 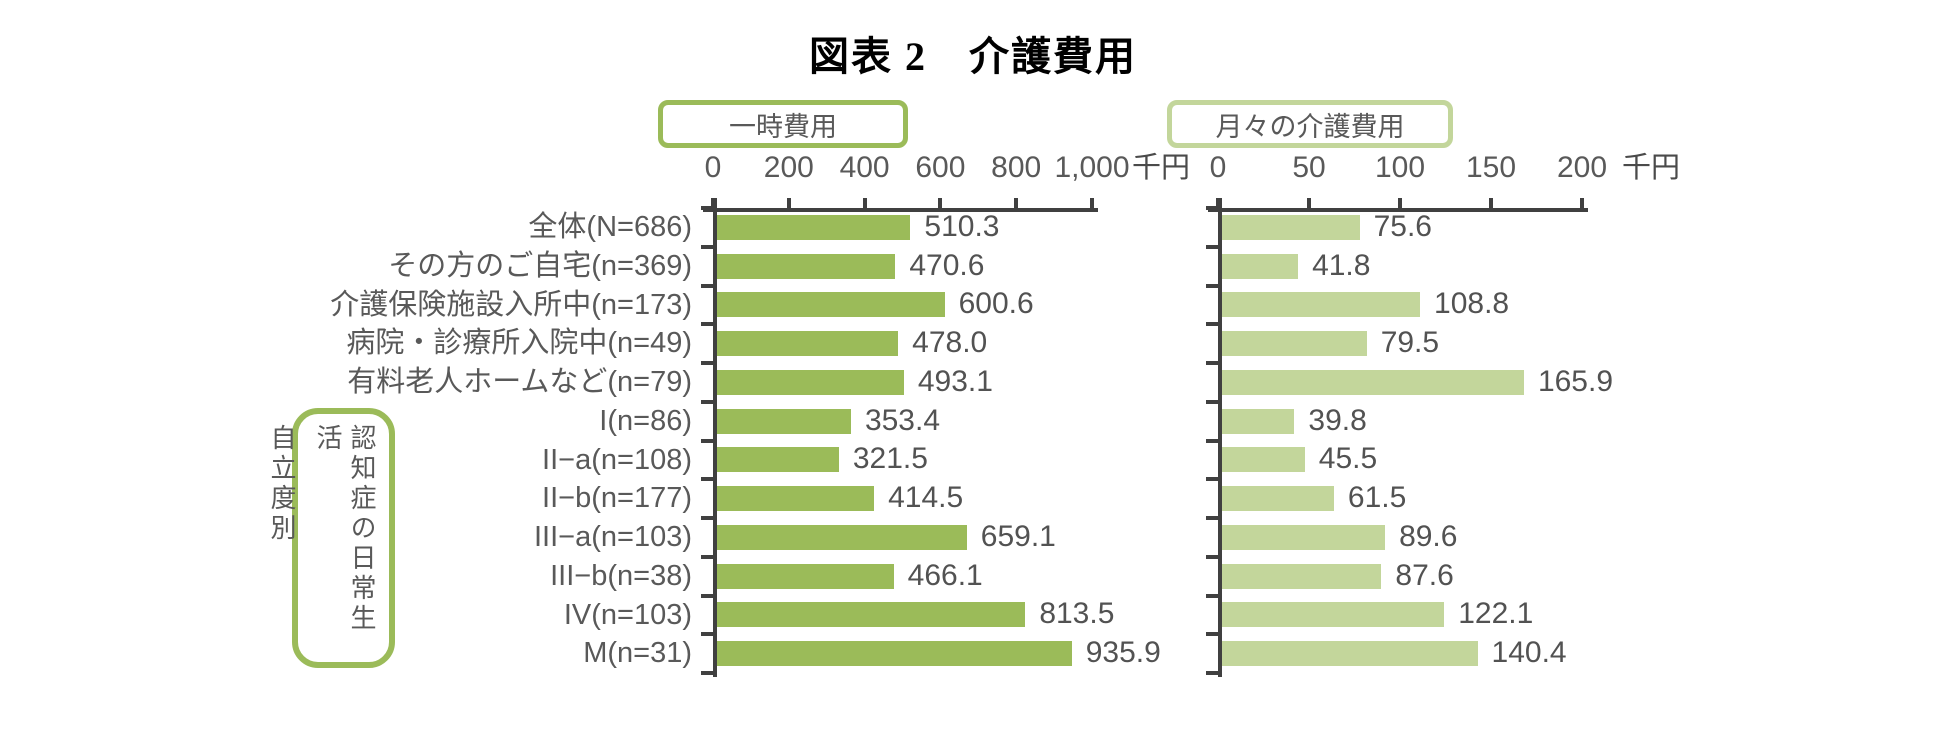 I want to click on category-label: III−a(n=103), so click(x=613, y=537).